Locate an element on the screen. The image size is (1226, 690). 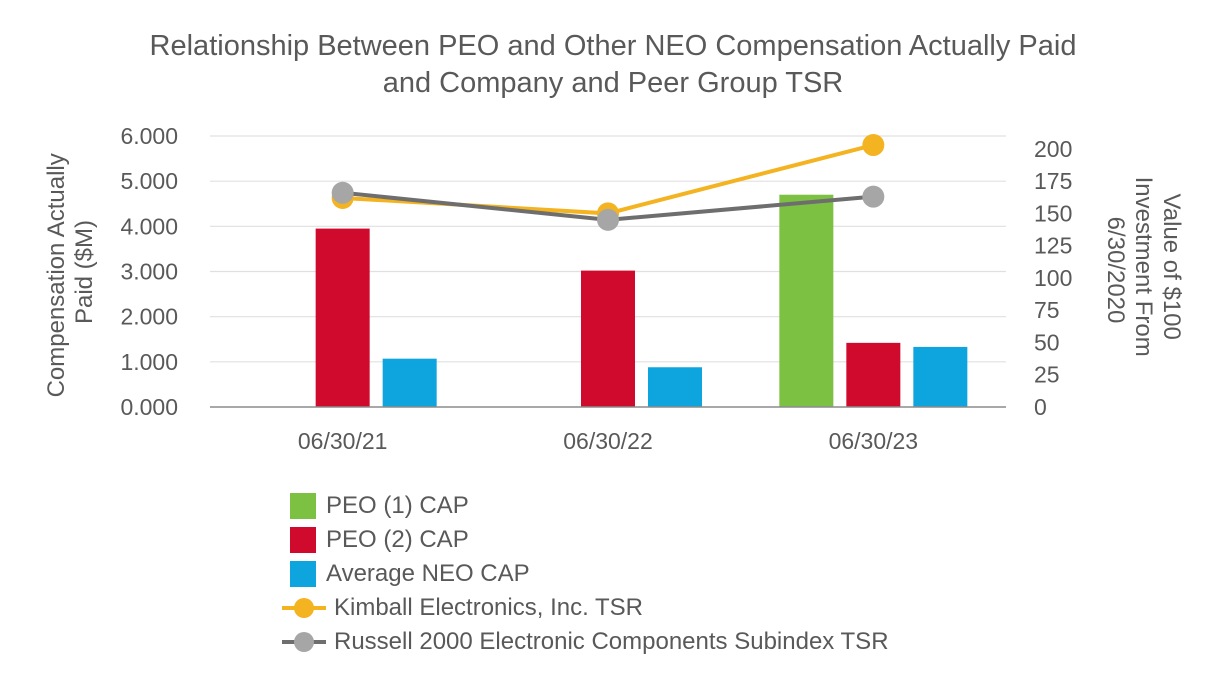
legend-label-kimball: Kimball Electronics, Inc. TSR is located at coordinates (488, 607).